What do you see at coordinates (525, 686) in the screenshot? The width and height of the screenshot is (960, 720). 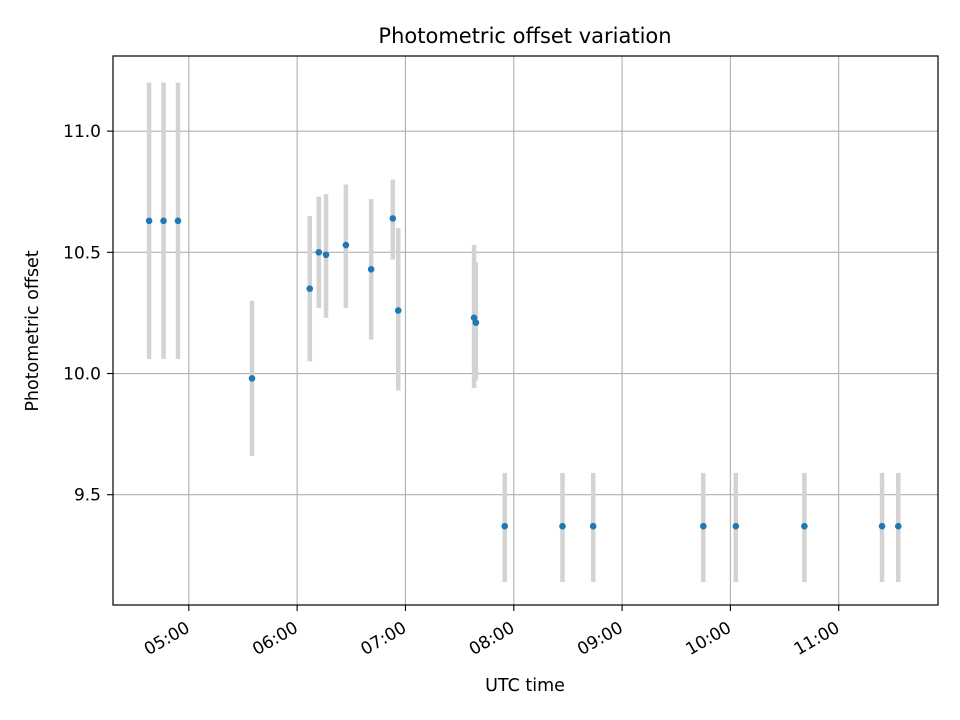 I see `x-axis-label: UTC time` at bounding box center [525, 686].